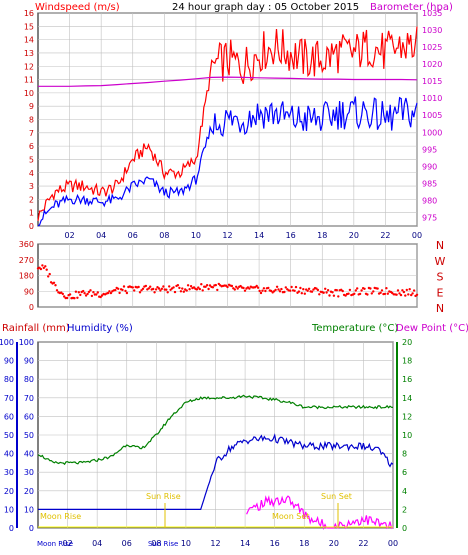 This screenshot has width=468, height=555. Describe the element at coordinates (9, 416) in the screenshot. I see `humidity-tick-label: 60` at that location.